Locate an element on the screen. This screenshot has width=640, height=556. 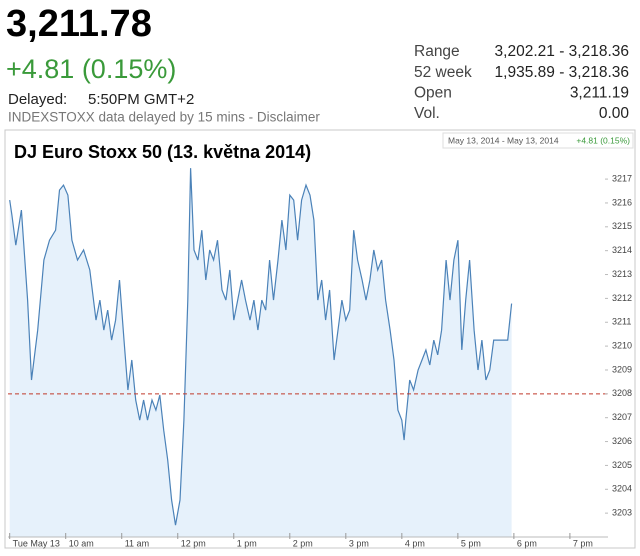
x-tick-label: 1 pm is located at coordinates (247, 543).